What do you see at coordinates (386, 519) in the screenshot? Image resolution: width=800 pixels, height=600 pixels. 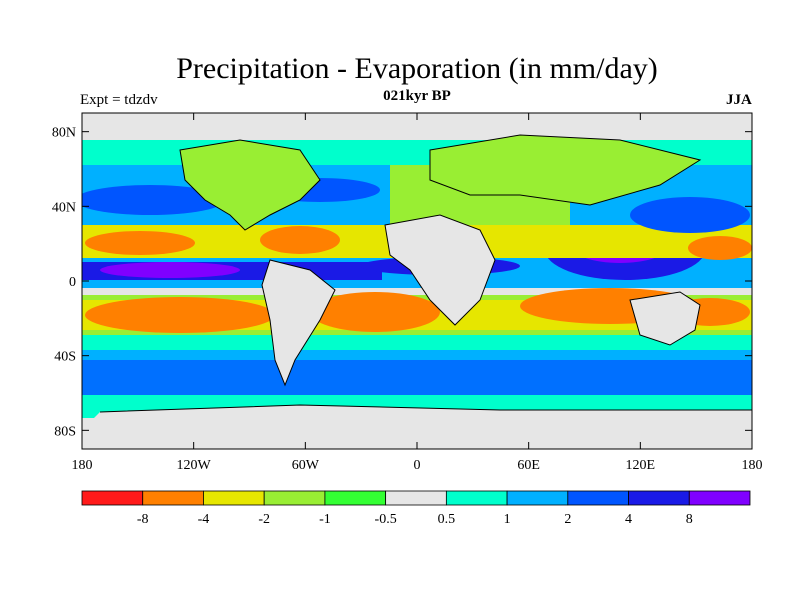 I see `colorbar-label: -0.5` at bounding box center [386, 519].